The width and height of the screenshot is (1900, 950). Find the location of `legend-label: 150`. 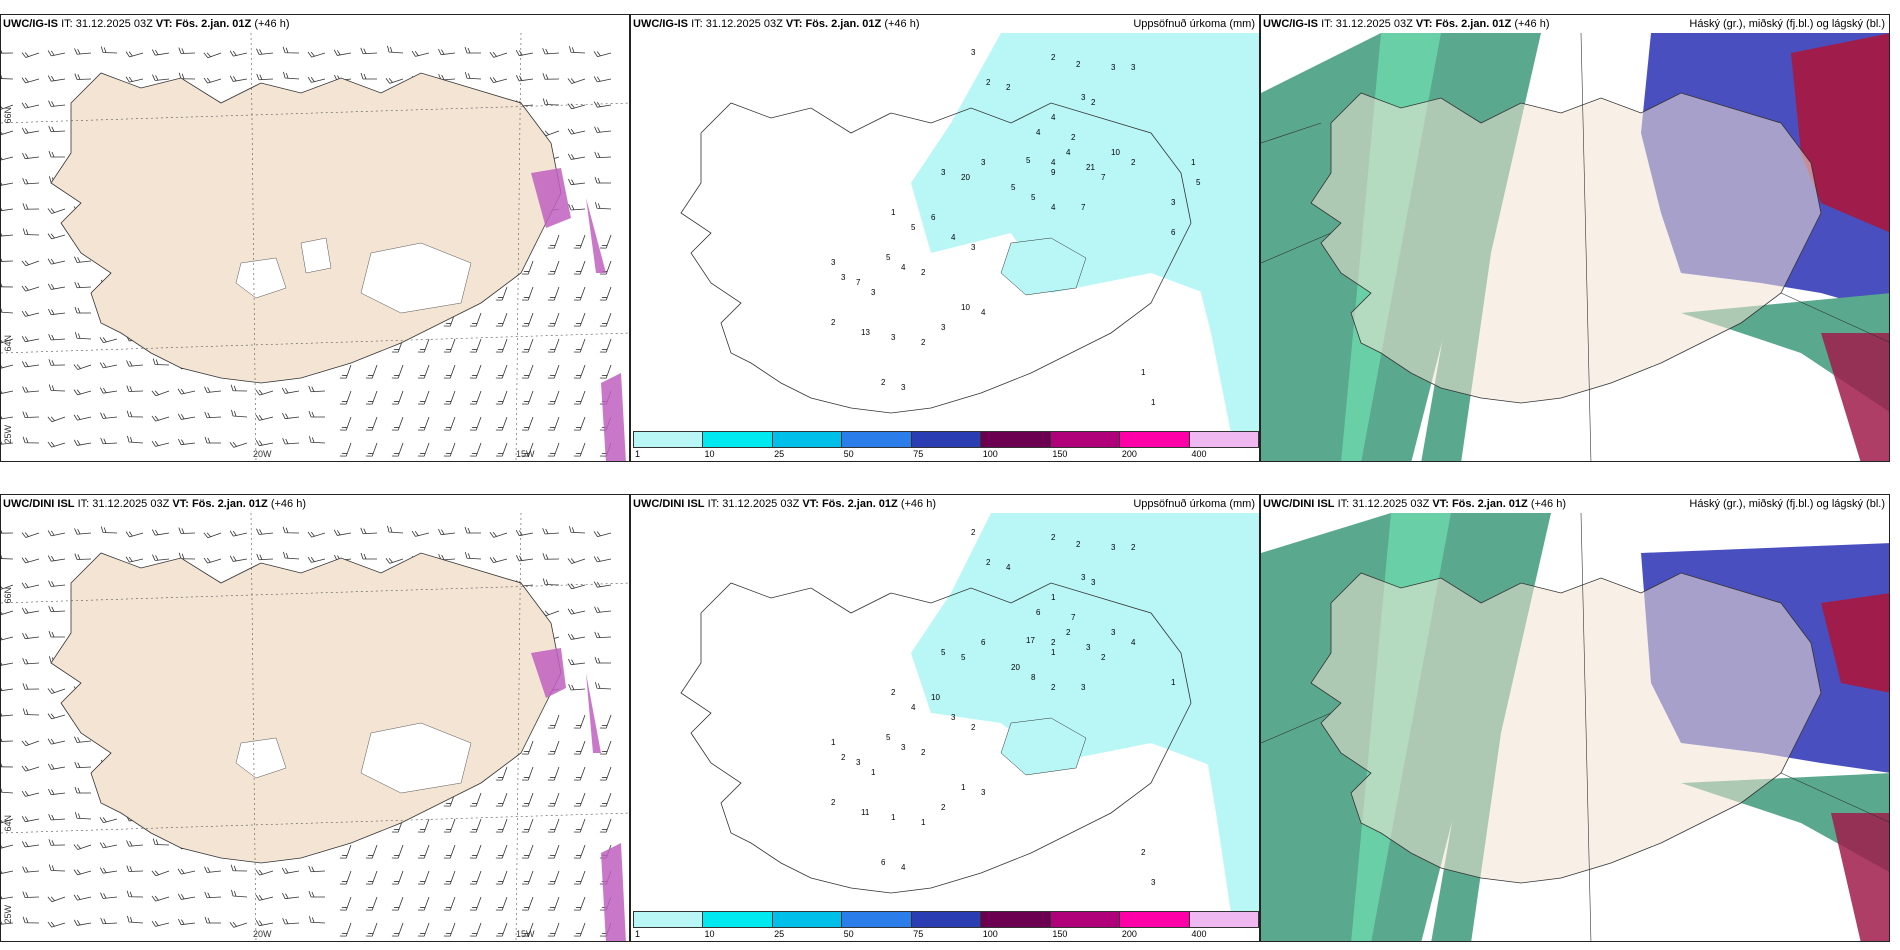

legend-label: 150 is located at coordinates (1060, 454).